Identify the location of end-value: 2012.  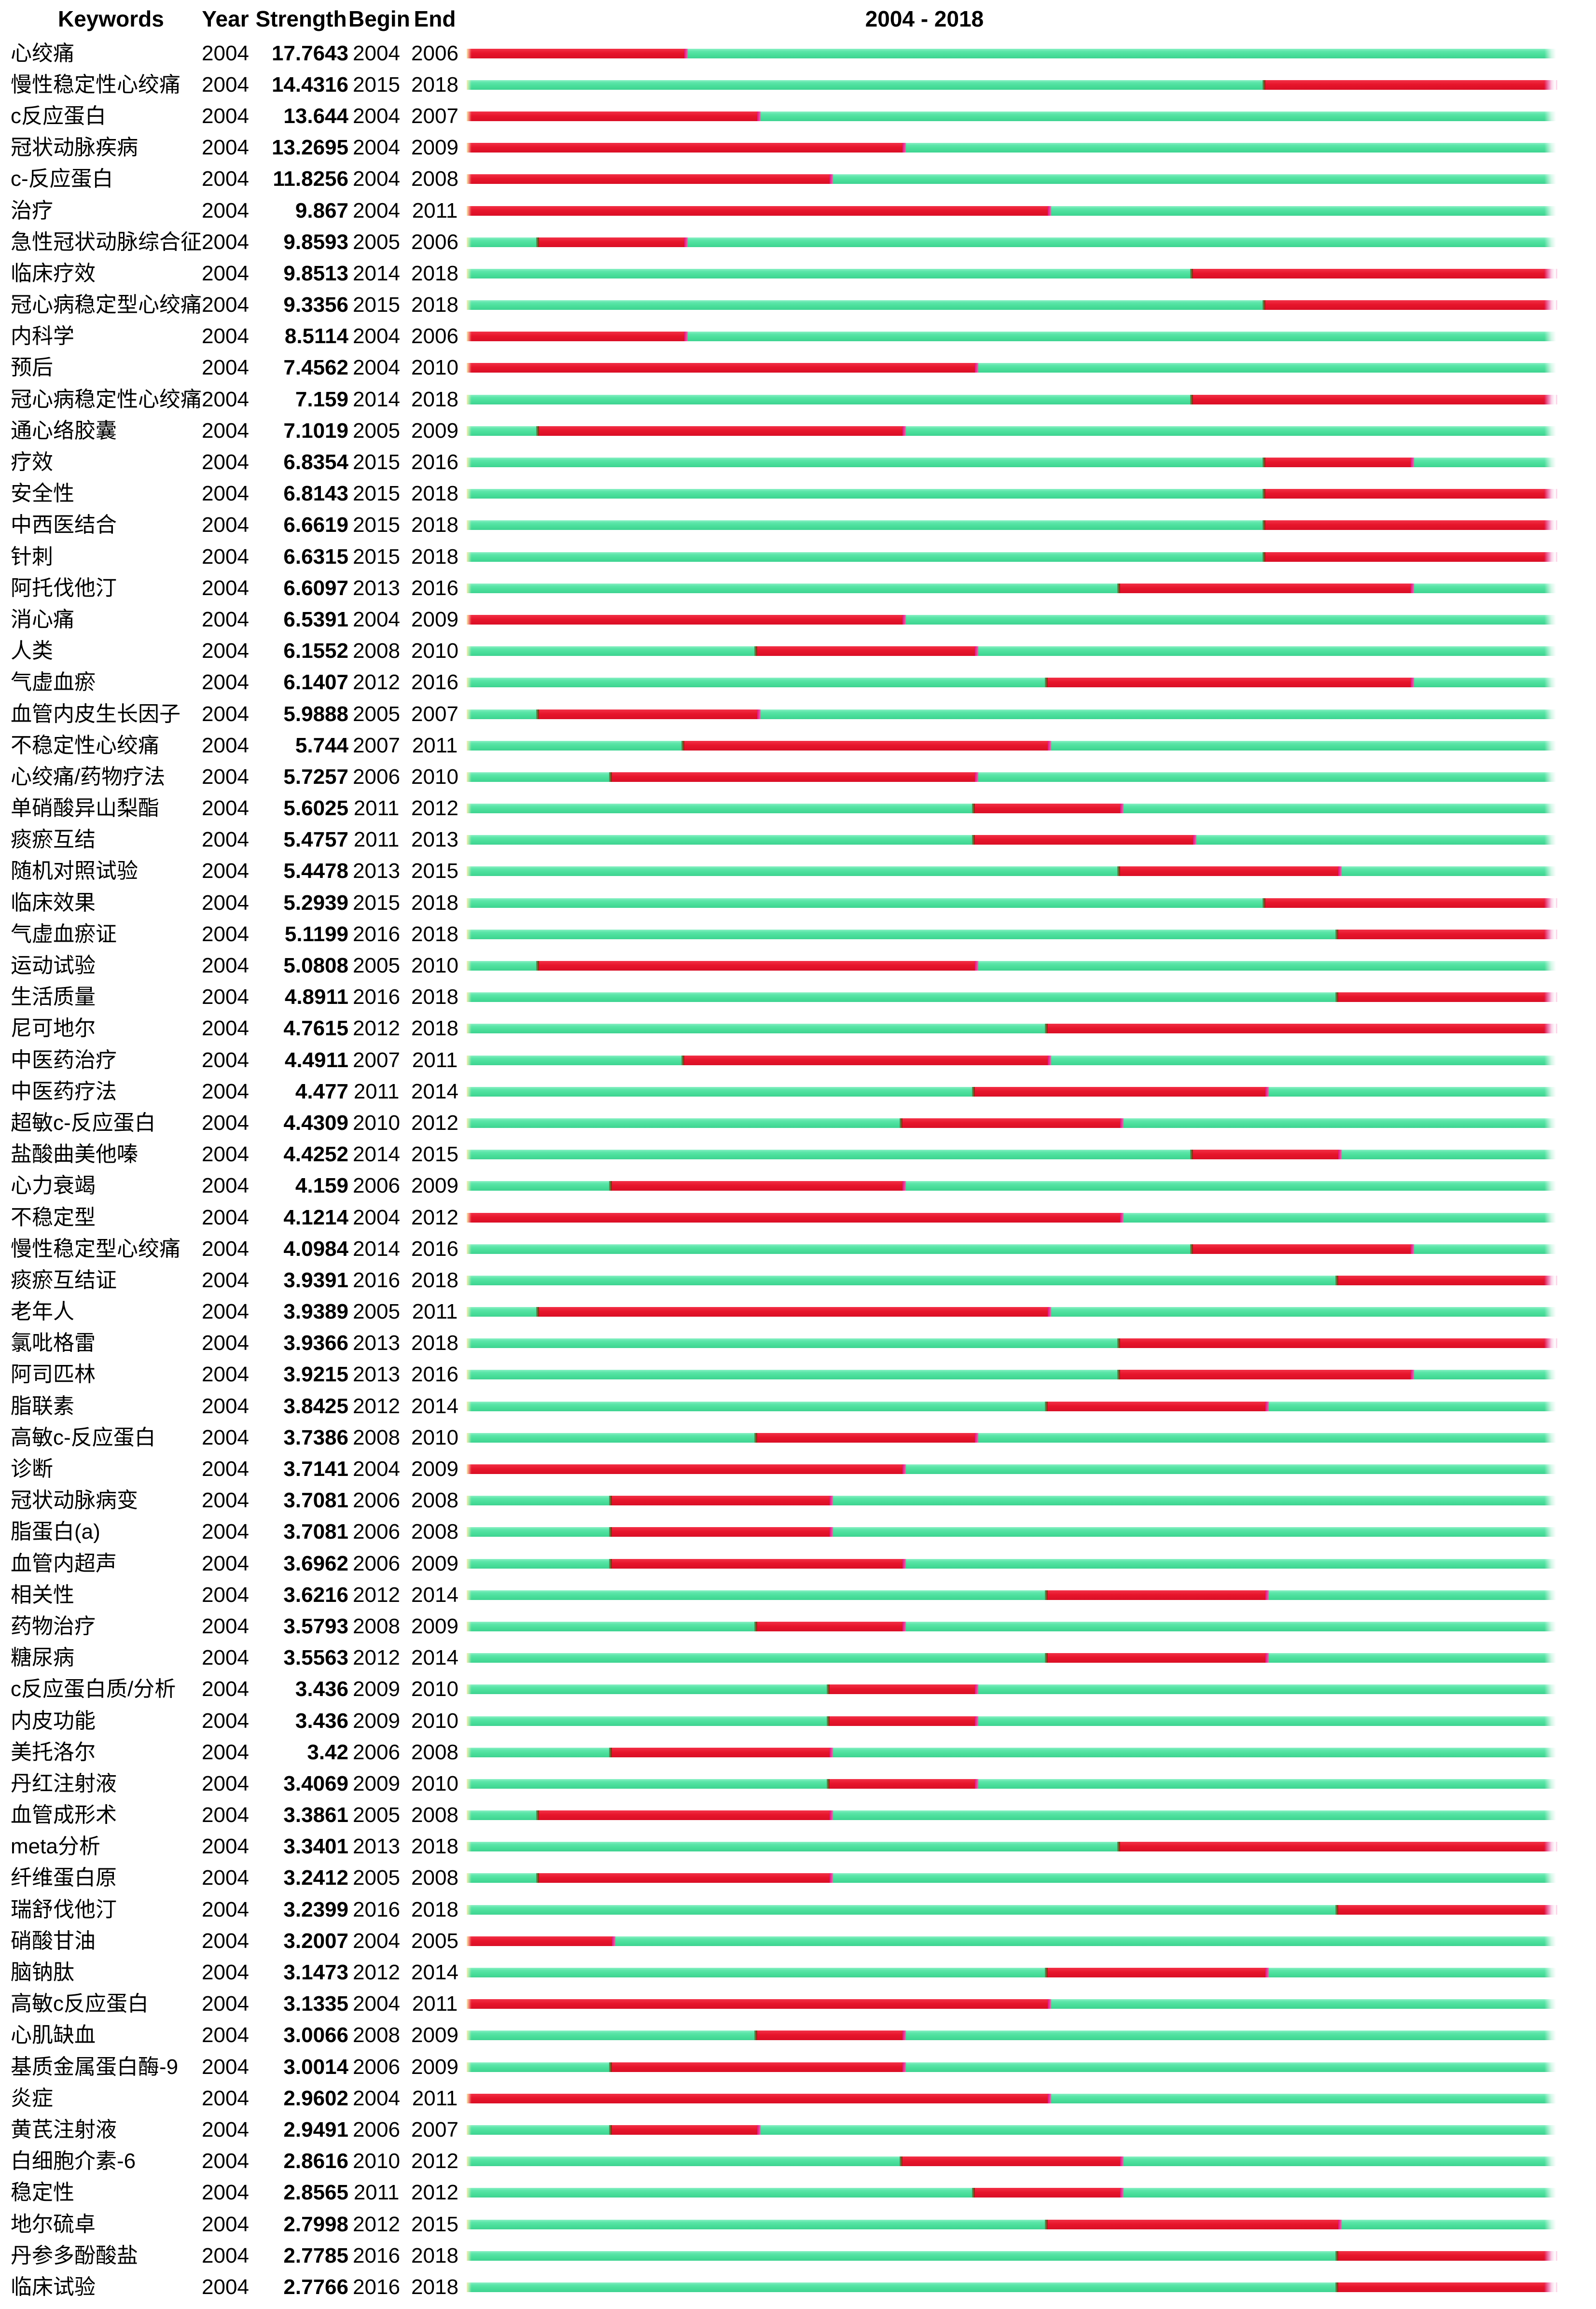
(434, 1123).